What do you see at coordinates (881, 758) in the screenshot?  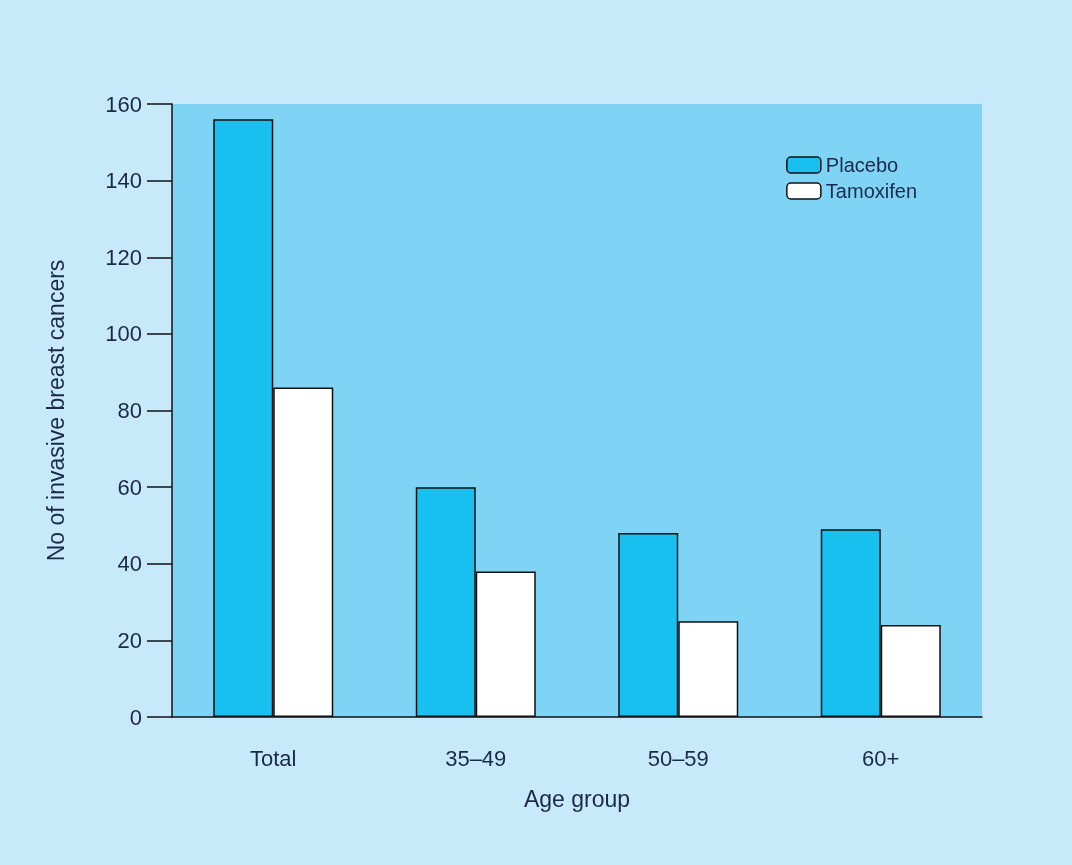 I see `x-tick-label: 60+` at bounding box center [881, 758].